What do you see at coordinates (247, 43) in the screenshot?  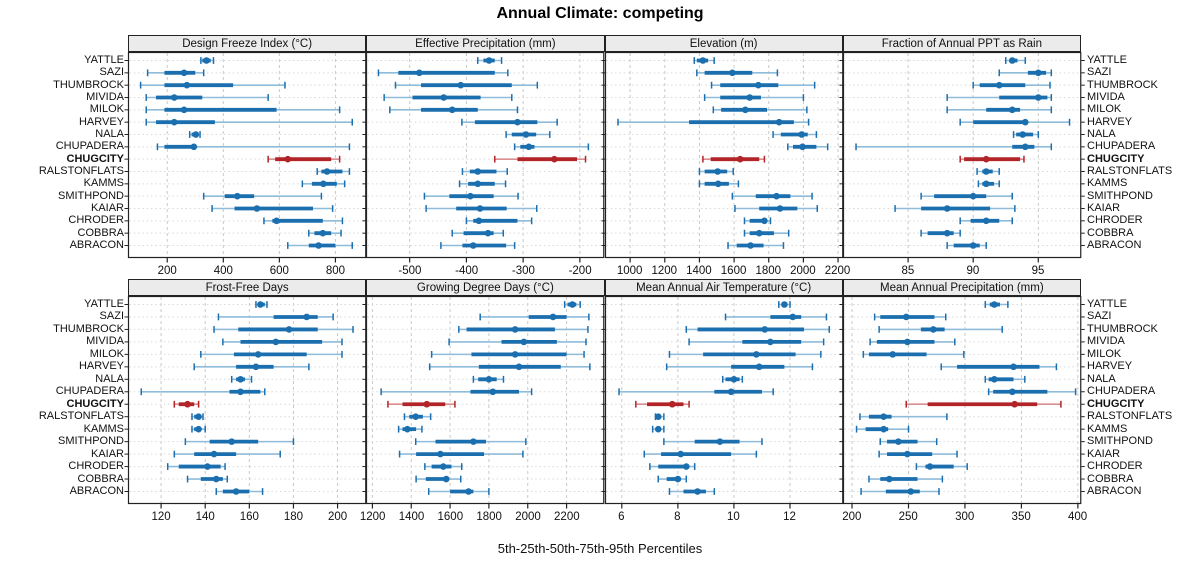 I see `panel-strip-title: Design Freeze Index (°C)` at bounding box center [247, 43].